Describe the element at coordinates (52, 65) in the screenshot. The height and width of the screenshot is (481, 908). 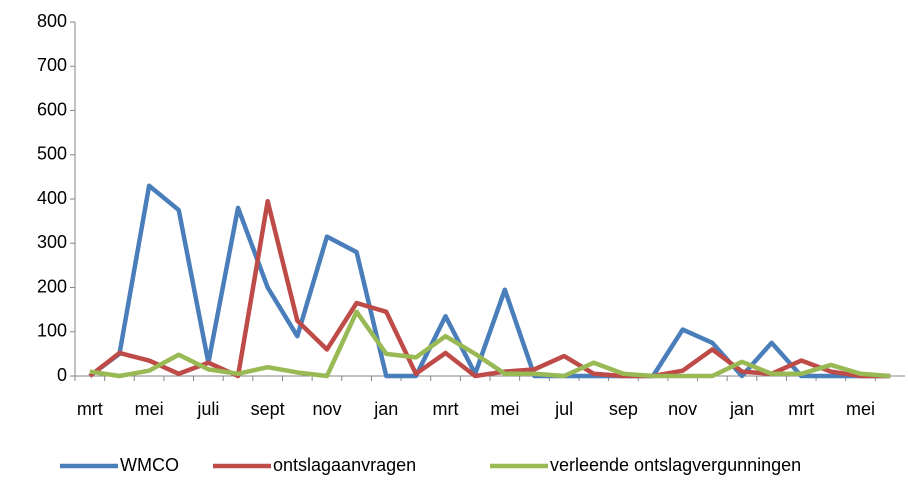
I see `y-tick-label: 700` at that location.